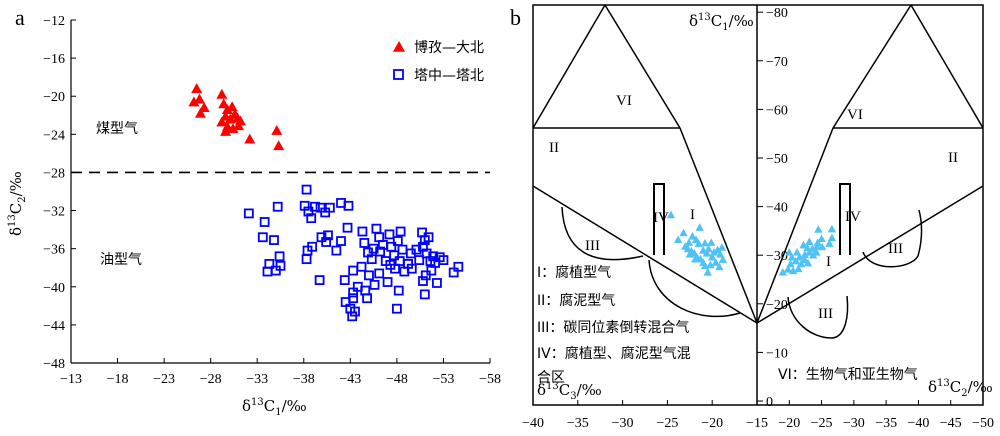 This screenshot has height=436, width=1000. Describe the element at coordinates (960, 388) in the screenshot. I see `right-axis-label: δ13C2/‰` at that location.